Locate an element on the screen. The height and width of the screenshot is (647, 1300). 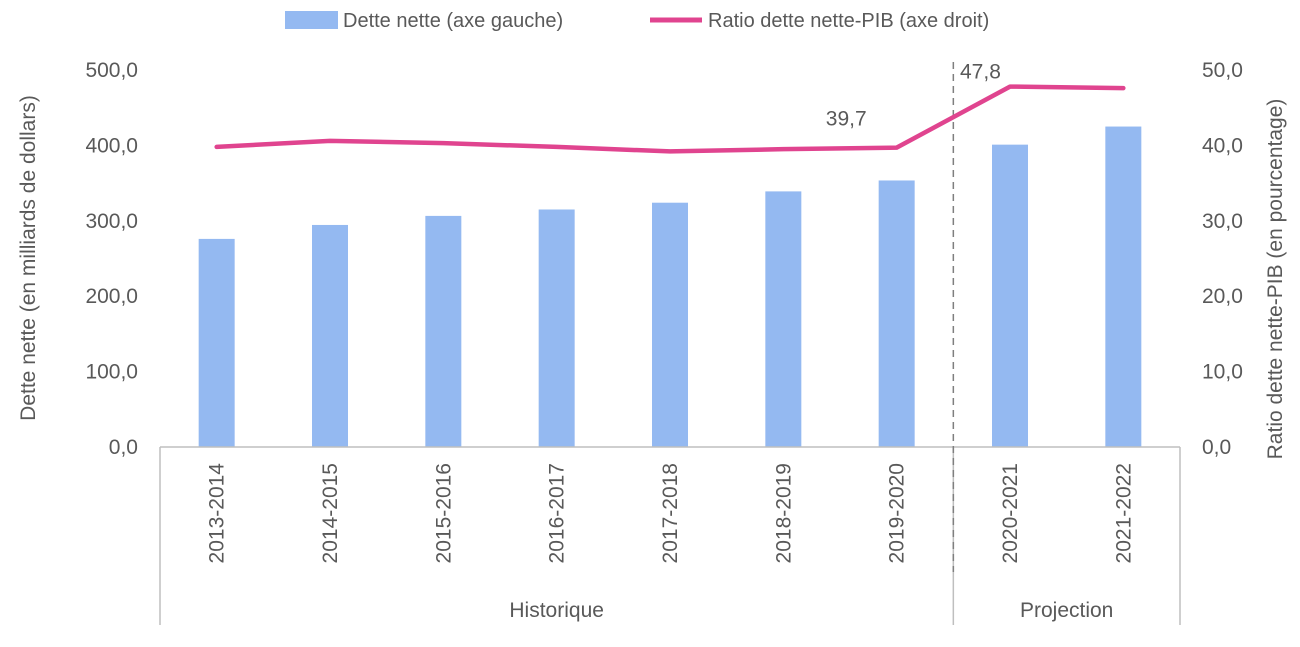
group-label: Projection is located at coordinates (1066, 610).